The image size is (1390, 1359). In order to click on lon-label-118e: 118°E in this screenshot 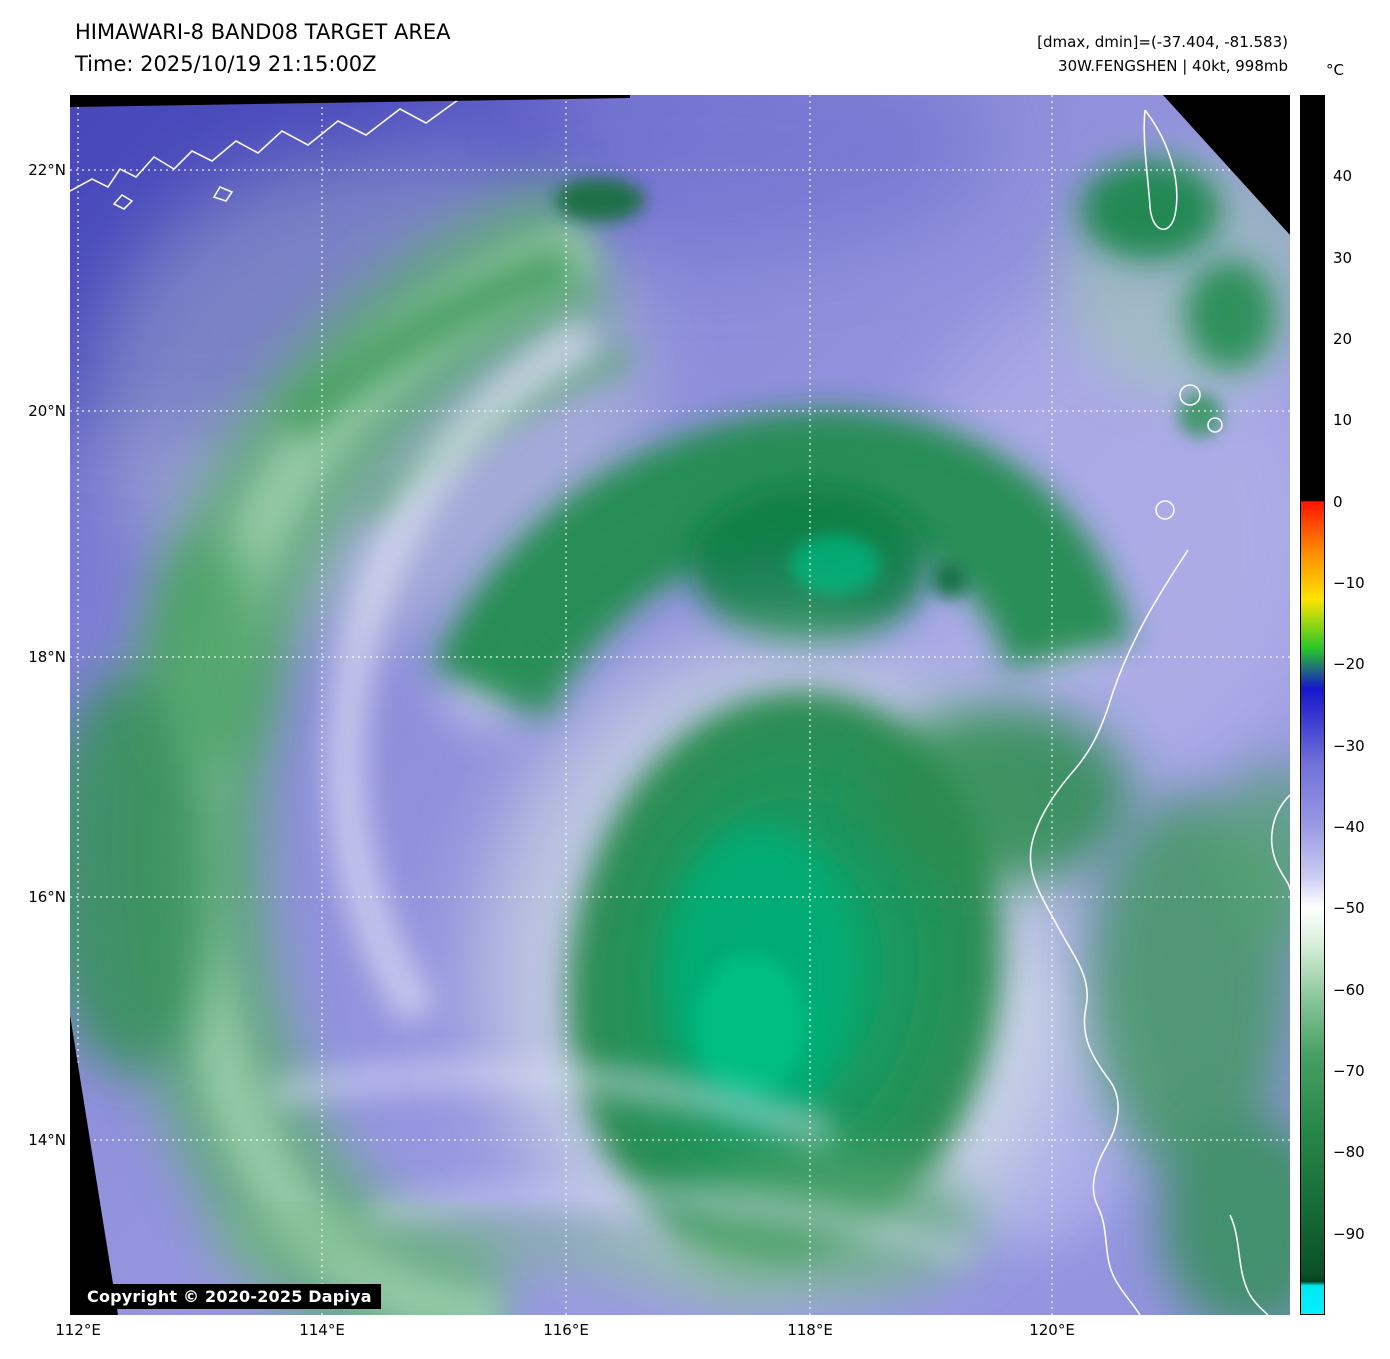, I will do `click(810, 1330)`.